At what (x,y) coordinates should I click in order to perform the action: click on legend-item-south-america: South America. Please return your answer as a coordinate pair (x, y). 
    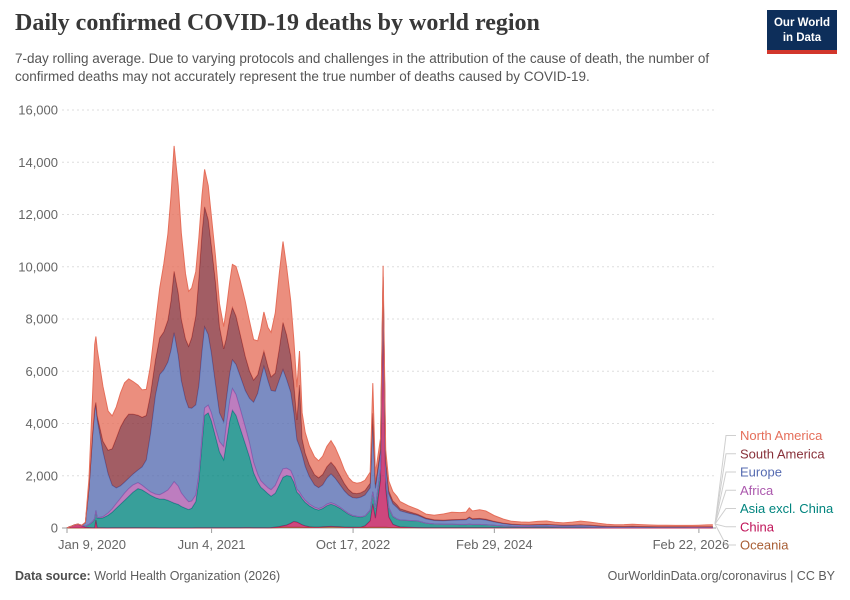
    Looking at the image, I should click on (782, 453).